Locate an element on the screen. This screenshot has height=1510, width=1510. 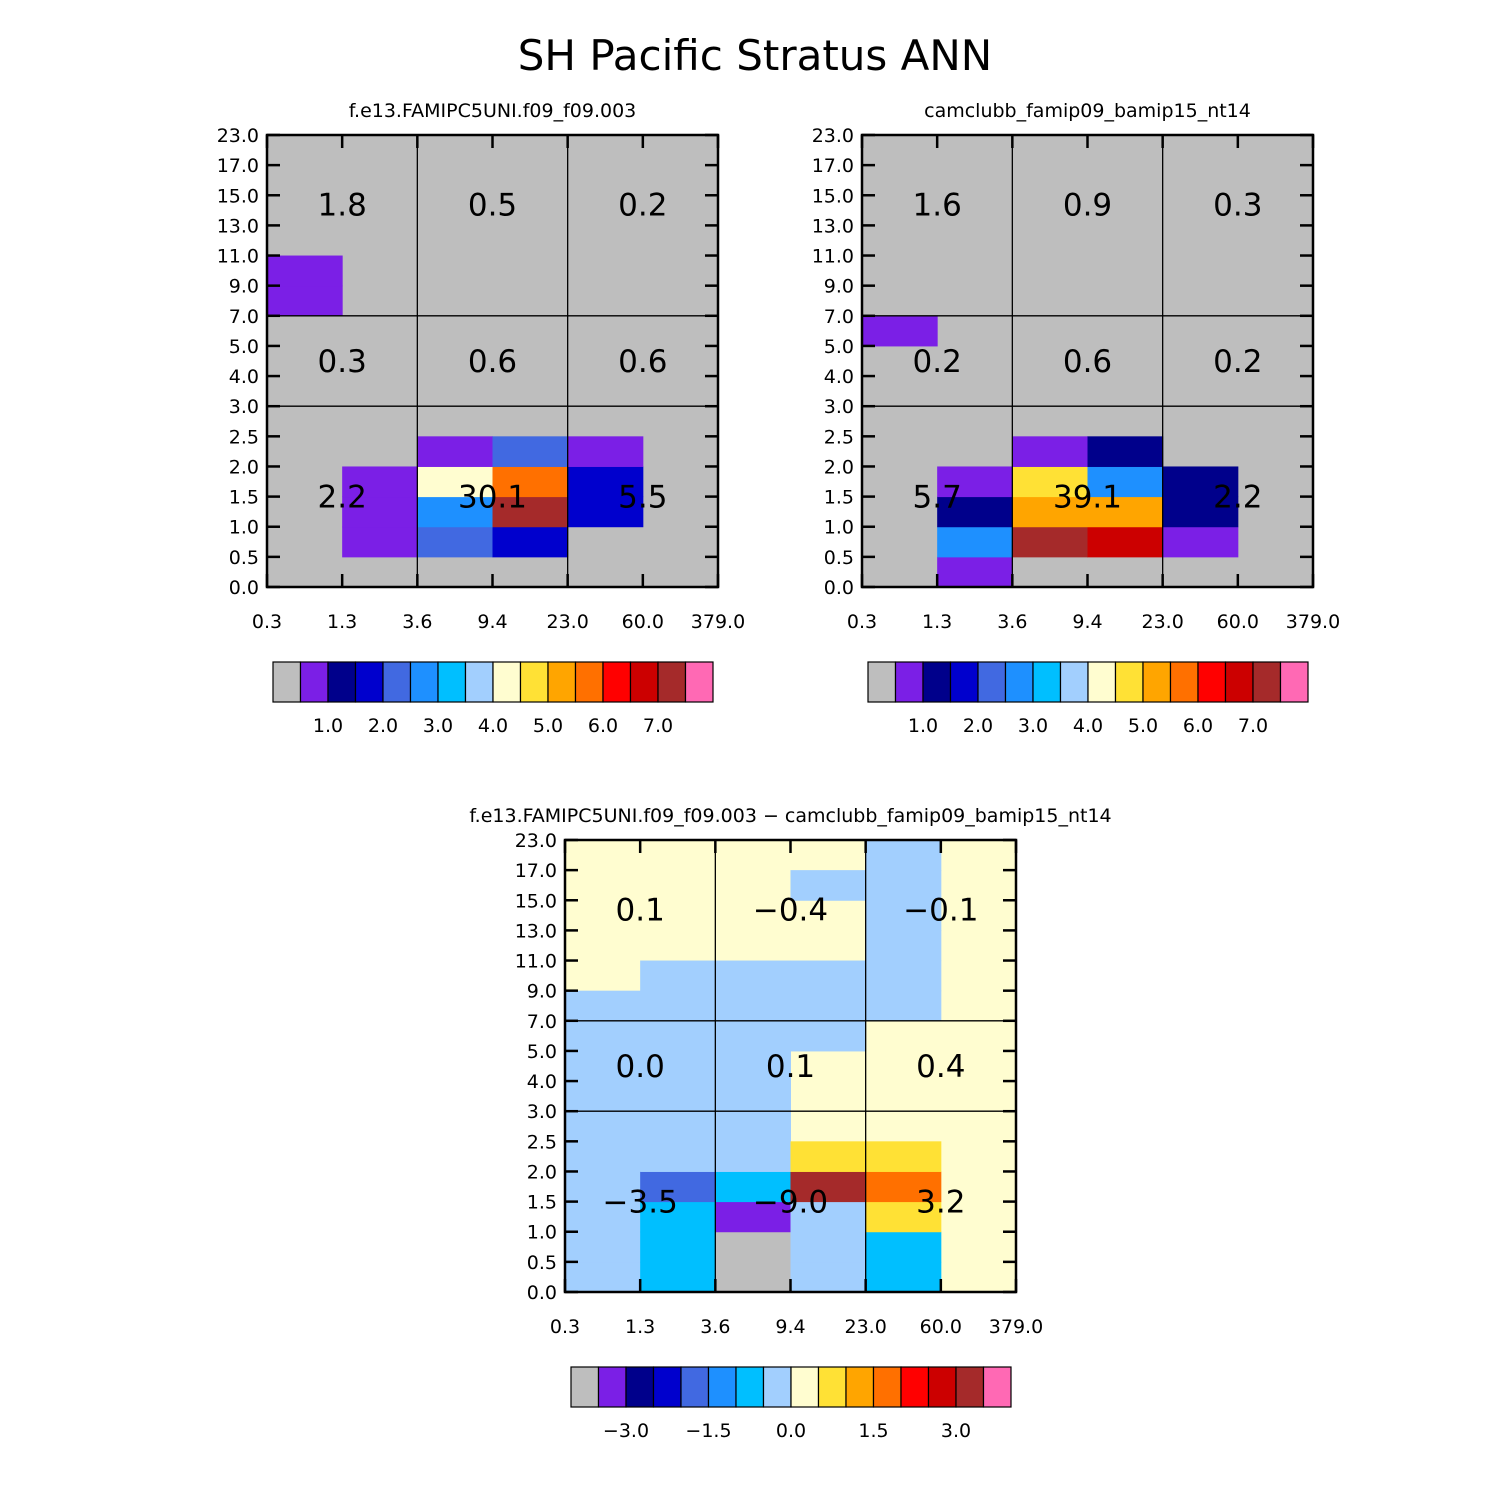
block-value-low: 3.2 is located at coordinates (940, 1203).